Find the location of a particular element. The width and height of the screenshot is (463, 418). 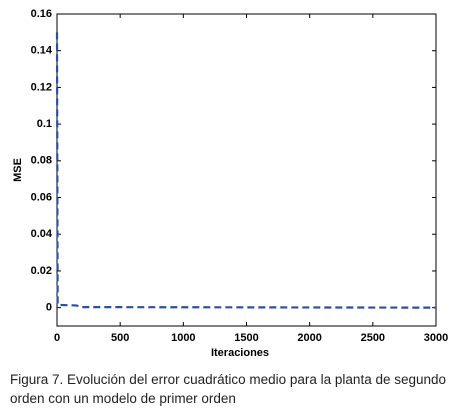

y-tick-label: 0.12 is located at coordinates (41, 87).